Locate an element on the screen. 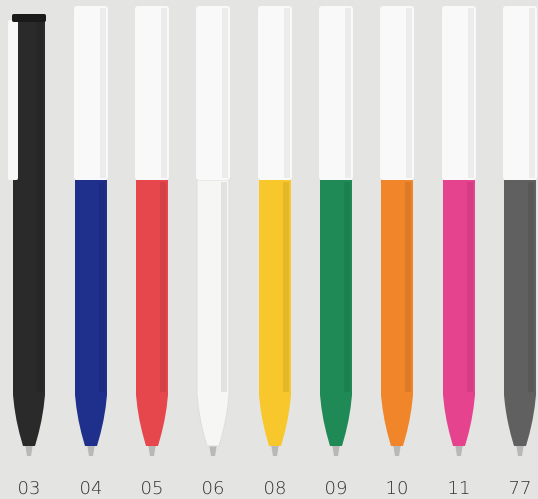  color-code: 06 is located at coordinates (213, 488).